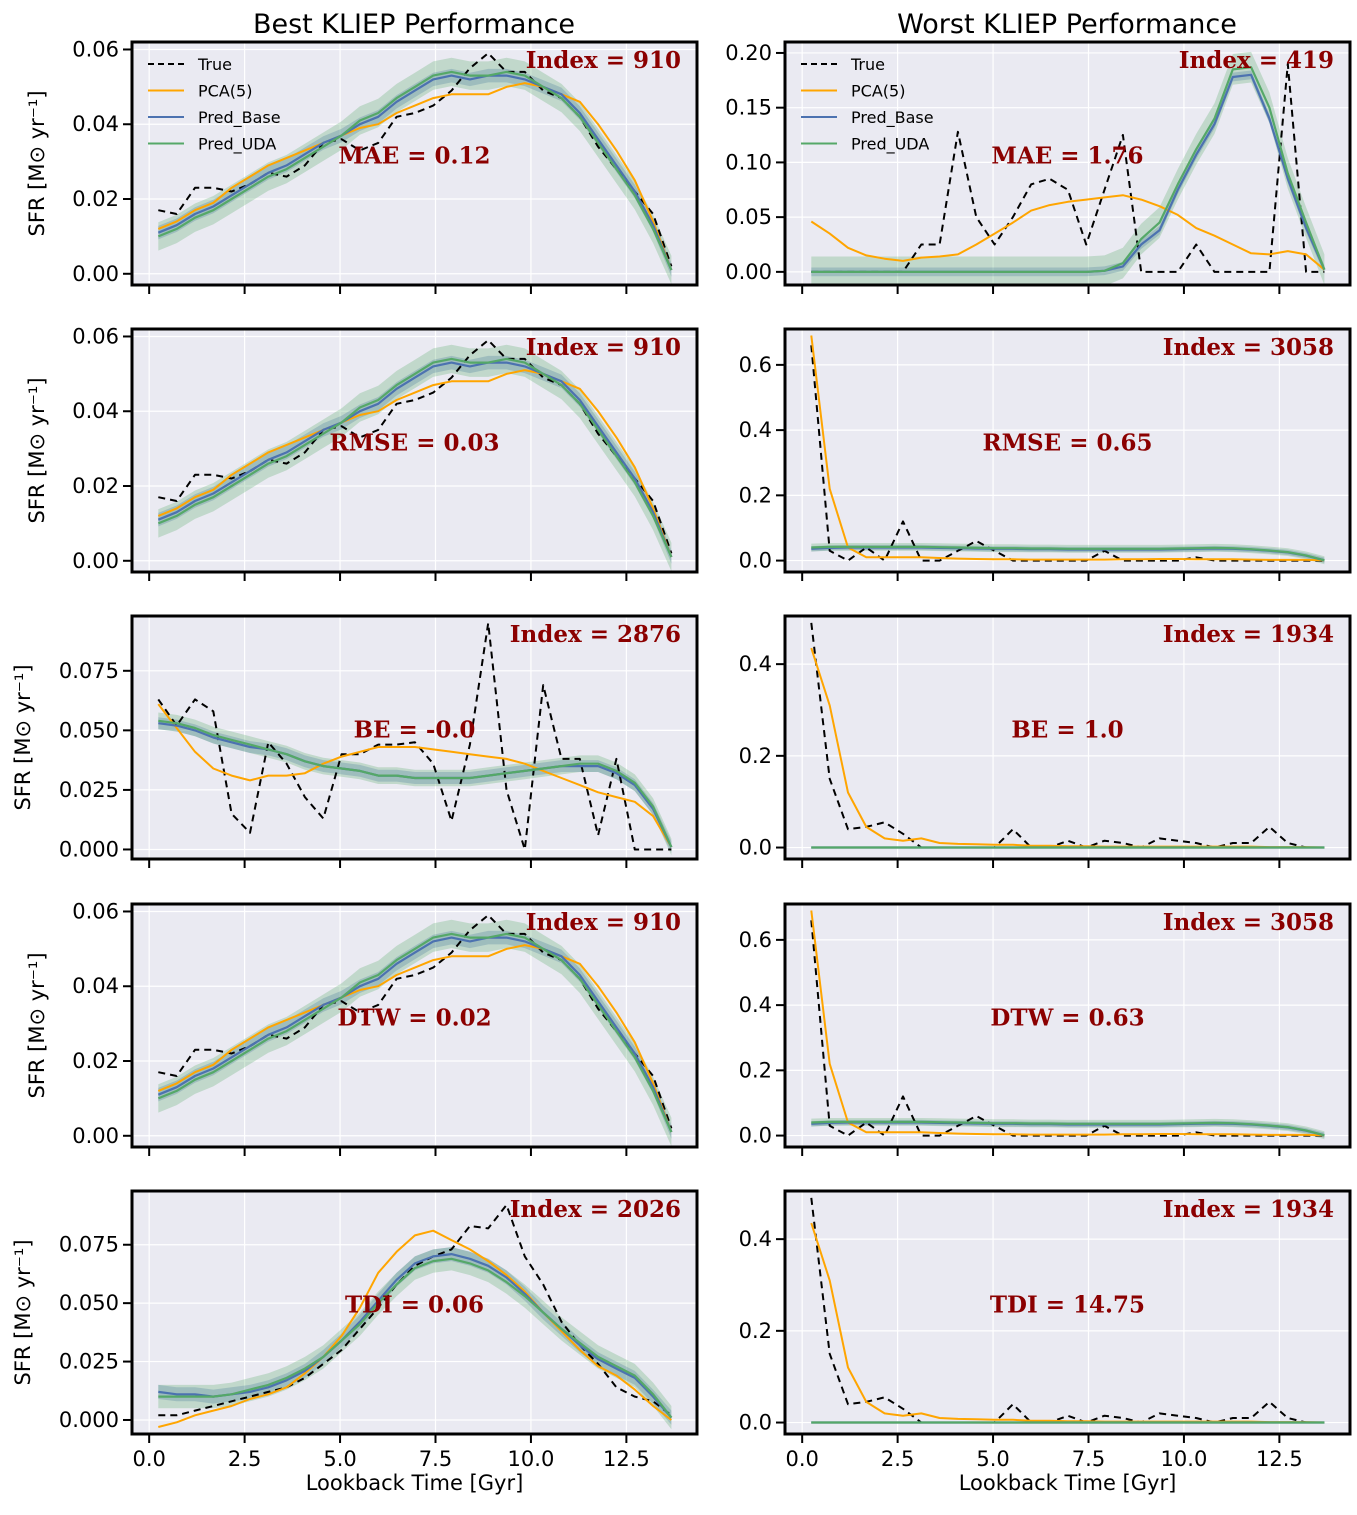 This screenshot has width=1357, height=1515. Describe the element at coordinates (748, 162) in the screenshot. I see `y-tick-label: 0.10` at that location.